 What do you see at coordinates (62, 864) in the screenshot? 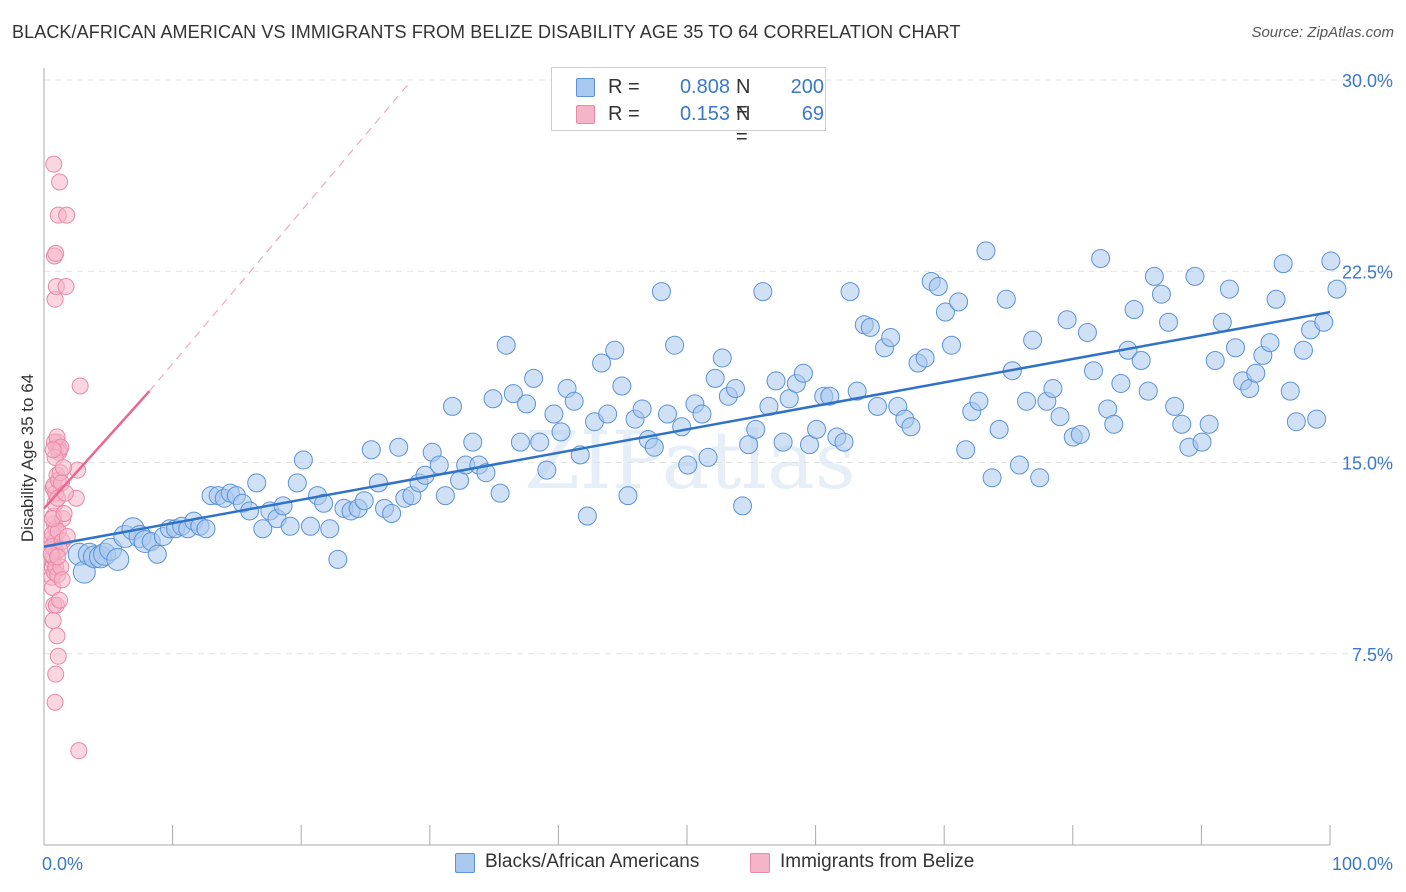
I see `x-tick-label: 0.0%` at bounding box center [62, 864].